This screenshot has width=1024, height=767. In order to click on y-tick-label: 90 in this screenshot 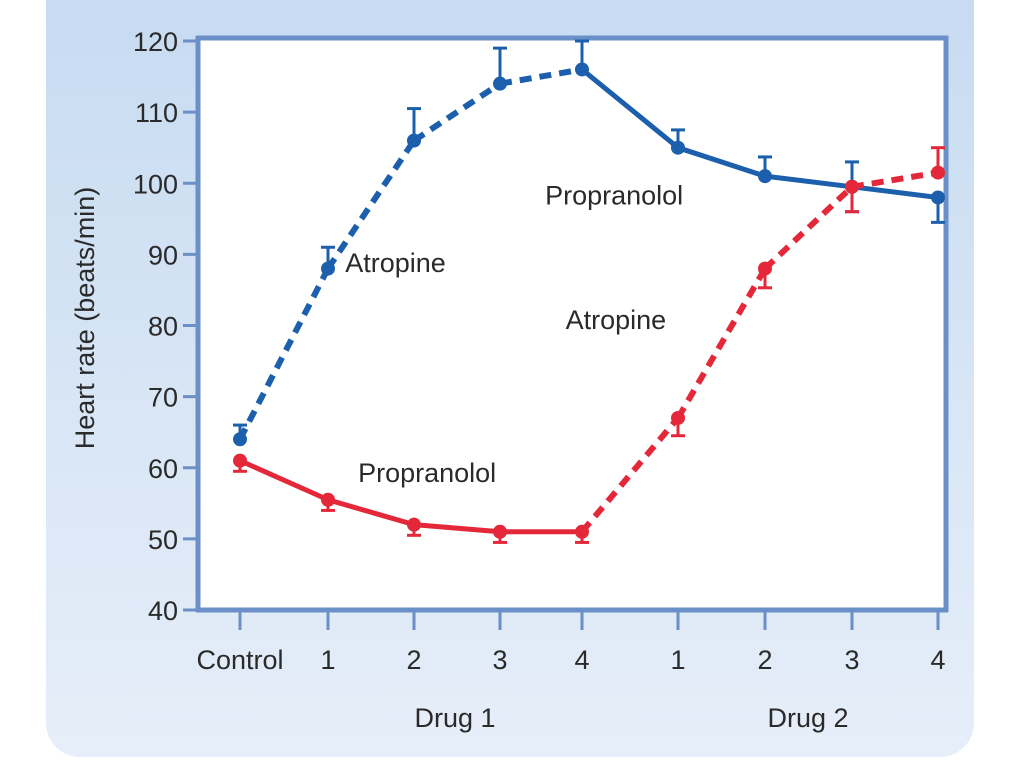, I will do `click(163, 255)`.